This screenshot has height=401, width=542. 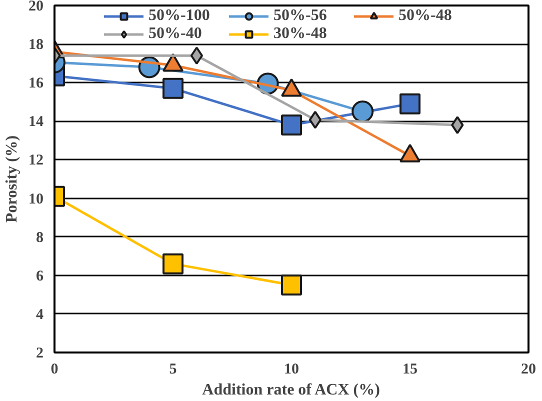 What do you see at coordinates (40, 354) in the screenshot?
I see `y-tick-label: 2` at bounding box center [40, 354].